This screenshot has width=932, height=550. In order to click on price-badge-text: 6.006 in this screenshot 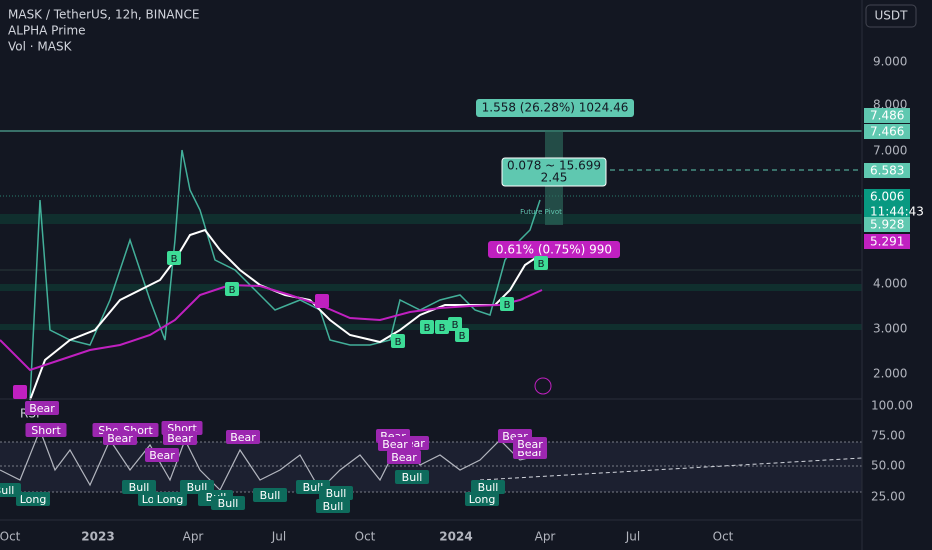, I will do `click(887, 197)`.